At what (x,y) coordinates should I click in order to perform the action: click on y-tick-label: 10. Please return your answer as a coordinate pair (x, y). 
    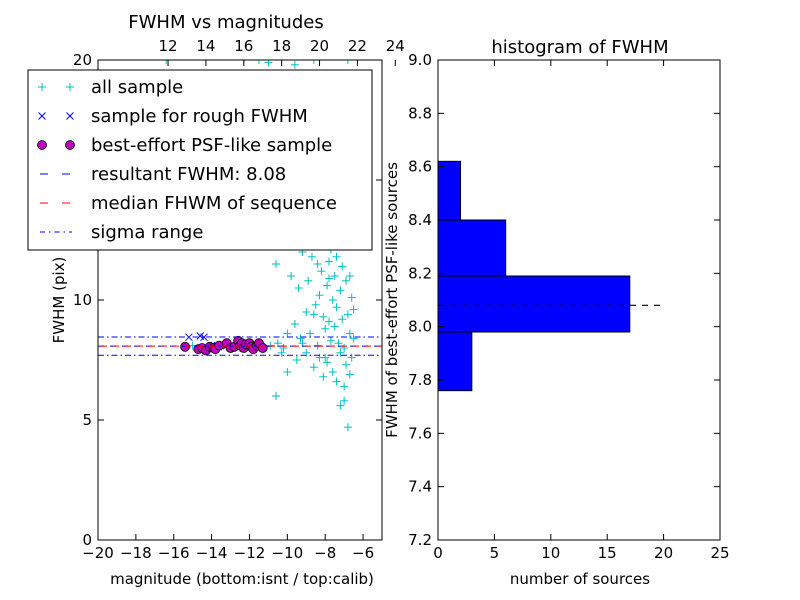
    Looking at the image, I should click on (82, 300).